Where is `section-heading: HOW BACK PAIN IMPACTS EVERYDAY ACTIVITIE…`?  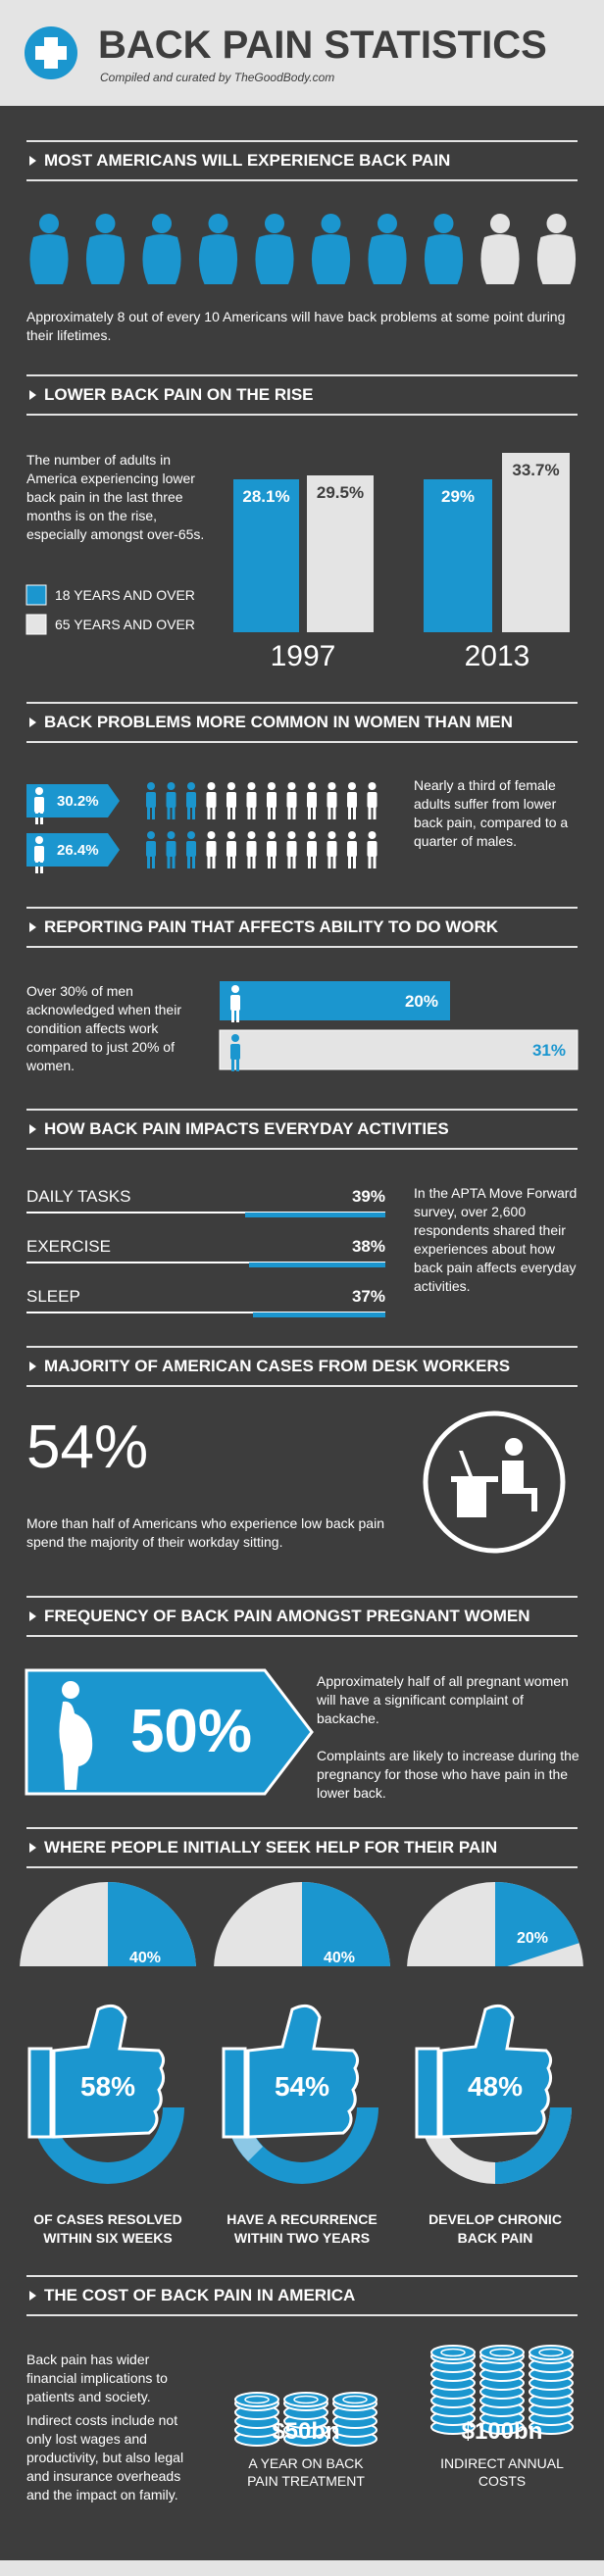
section-heading: HOW BACK PAIN IMPACTS EVERYDAY ACTIVITIE… is located at coordinates (247, 1128).